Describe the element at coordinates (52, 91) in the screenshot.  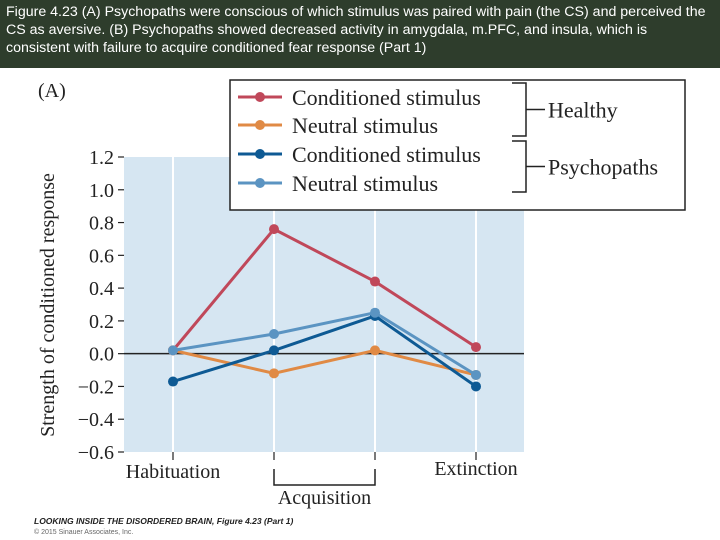
I see `panel-label: (A)` at that location.